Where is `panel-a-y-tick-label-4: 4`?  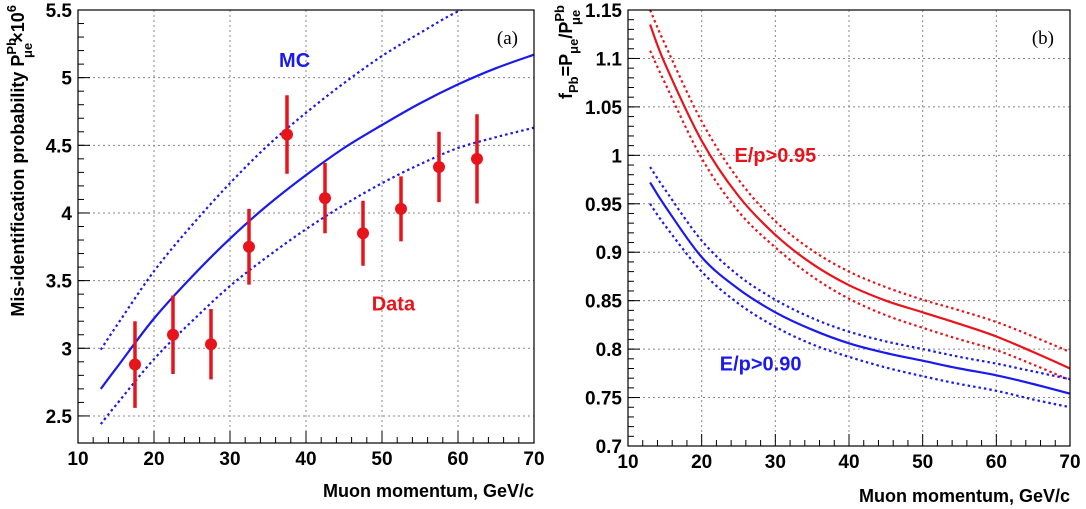
panel-a-y-tick-label-4: 4 is located at coordinates (66, 214).